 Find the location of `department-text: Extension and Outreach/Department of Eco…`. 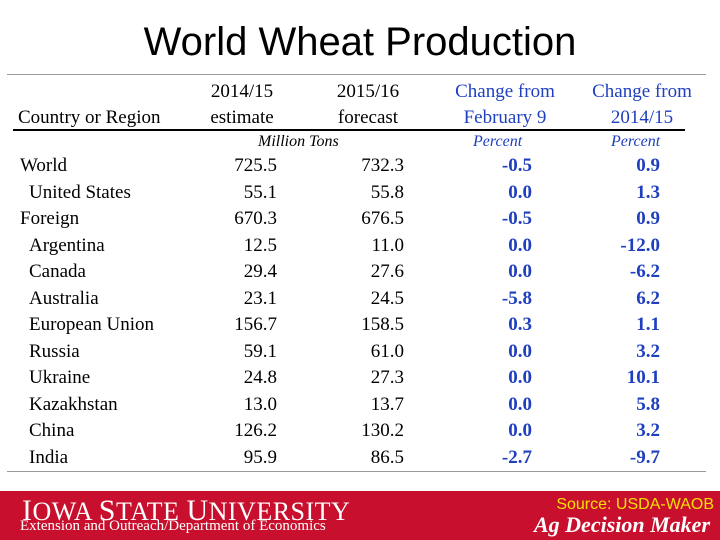

department-text: Extension and Outreach/Department of Eco… is located at coordinates (173, 526).